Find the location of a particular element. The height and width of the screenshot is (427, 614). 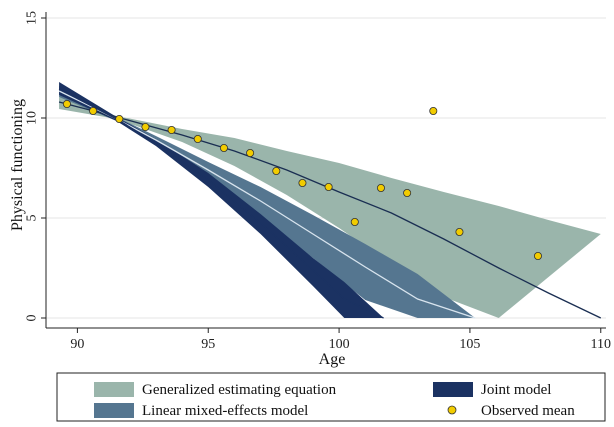

legend-label-lmm: Linear mixed-effects model is located at coordinates (225, 411).